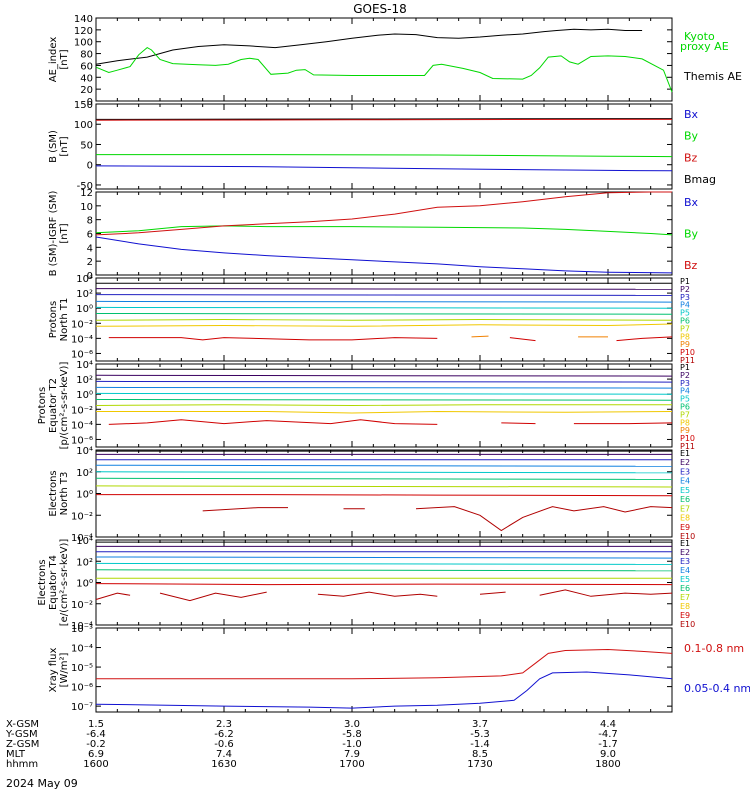  I want to click on legend-entry: proxy AE, so click(704, 46).